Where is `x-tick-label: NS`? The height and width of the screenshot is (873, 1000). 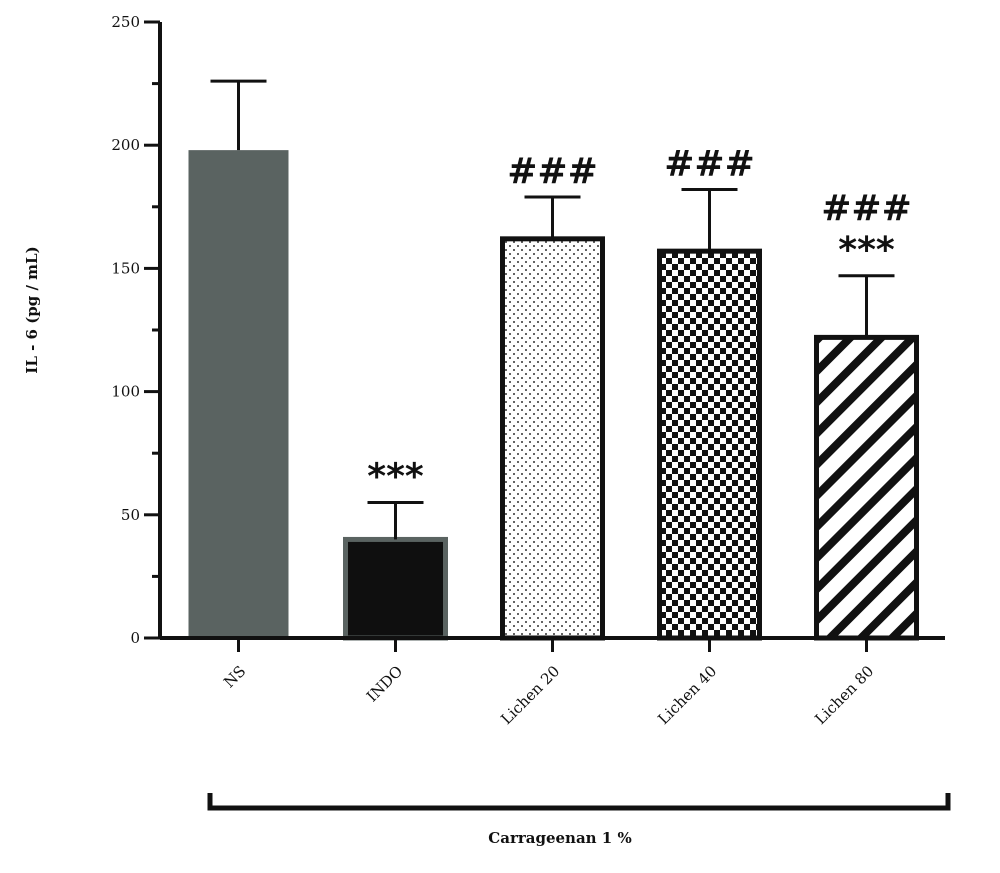 x-tick-label: NS is located at coordinates (234, 676).